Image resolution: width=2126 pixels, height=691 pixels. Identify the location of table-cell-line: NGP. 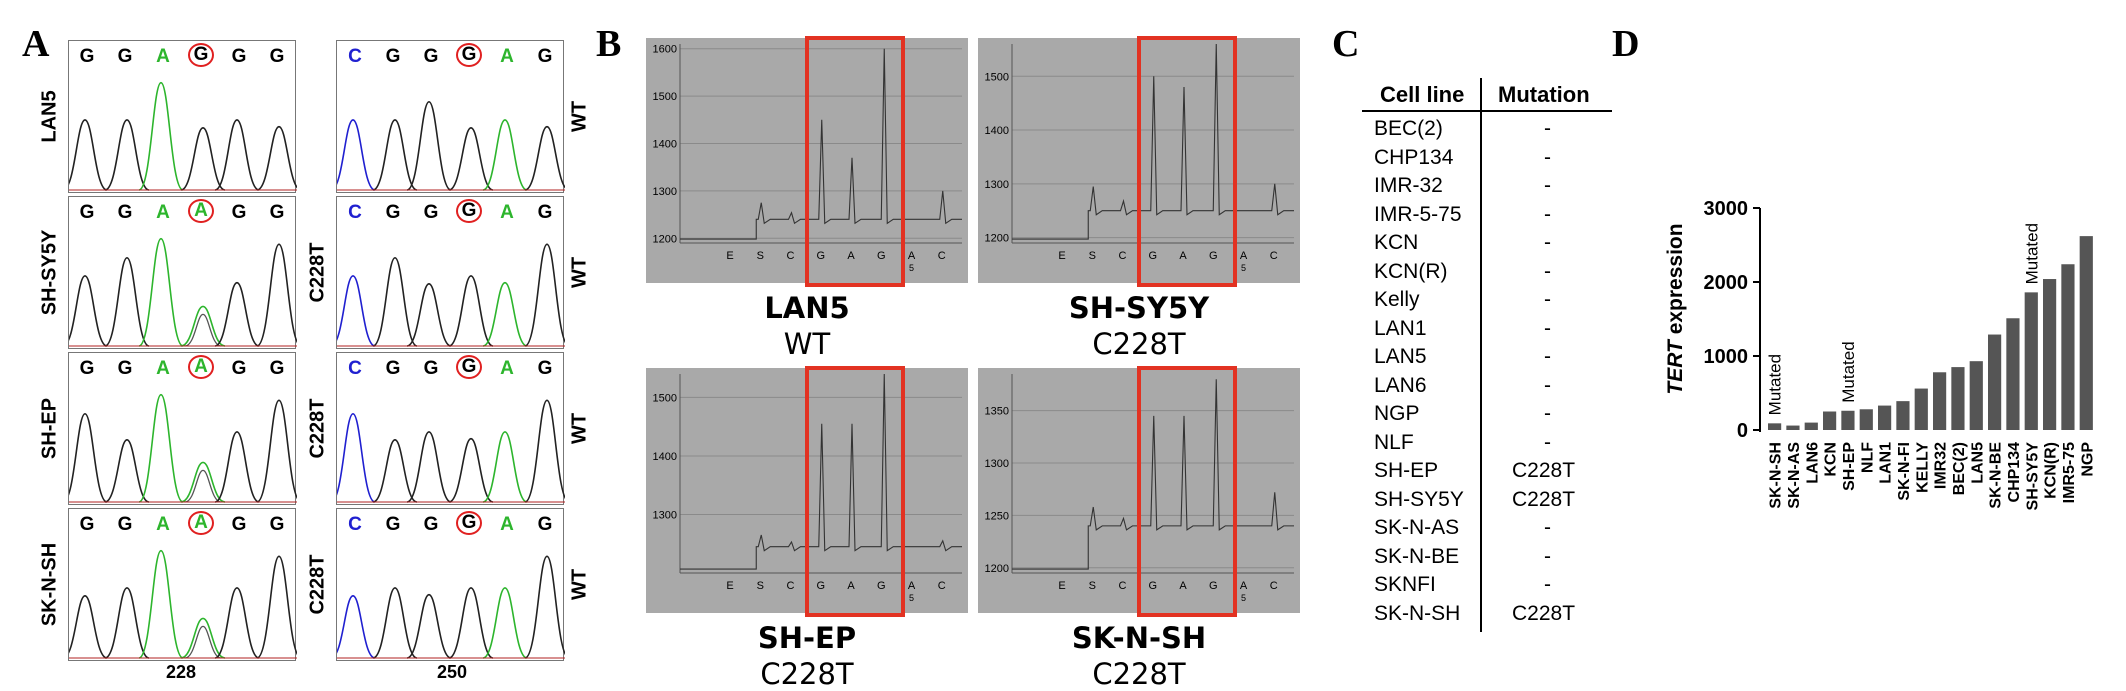
(1397, 413).